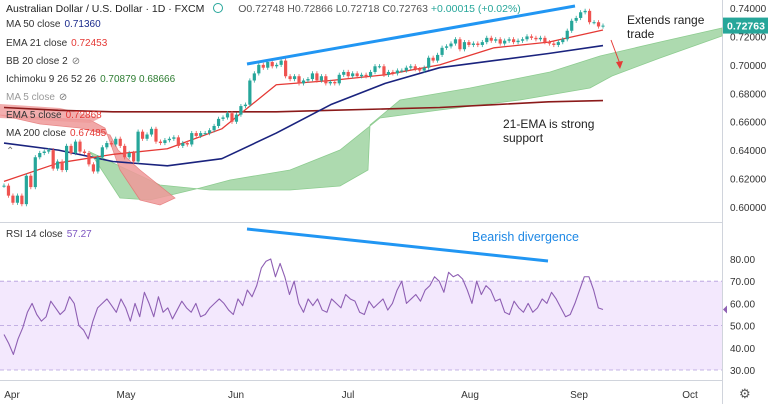  I want to click on legend-ema5: EMA 5 close 0.72868, so click(54, 115).